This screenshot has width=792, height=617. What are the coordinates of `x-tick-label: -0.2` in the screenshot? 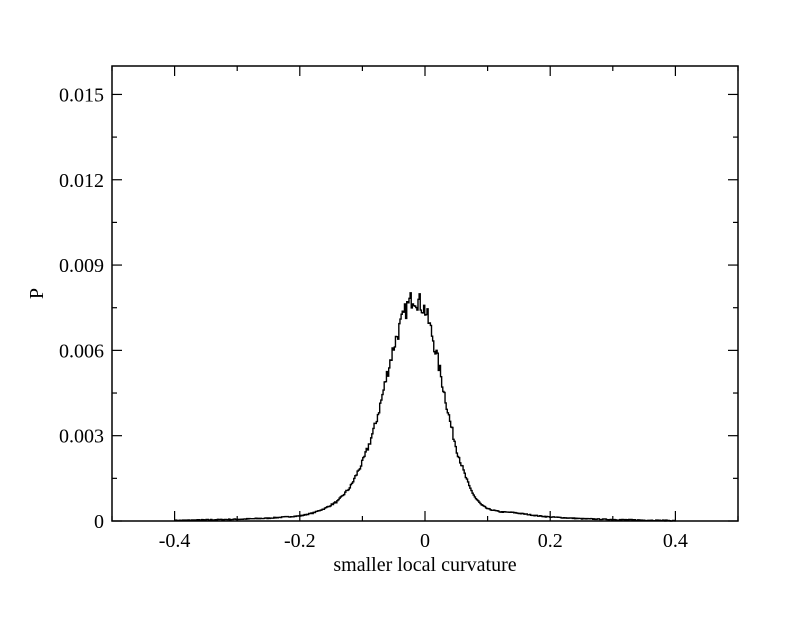 It's located at (300, 541).